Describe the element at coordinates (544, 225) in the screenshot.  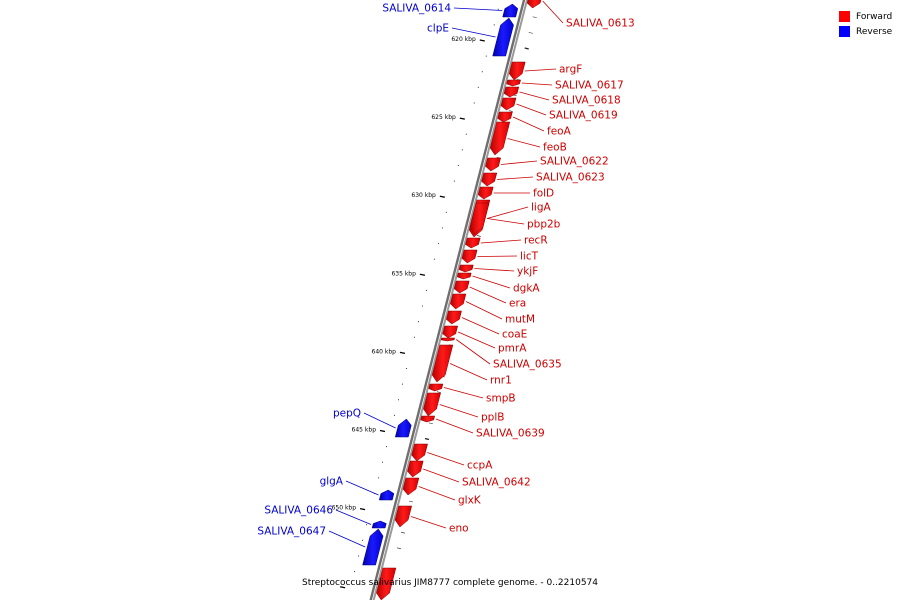
I see `gene-label-pbp2b: pbp2b` at that location.